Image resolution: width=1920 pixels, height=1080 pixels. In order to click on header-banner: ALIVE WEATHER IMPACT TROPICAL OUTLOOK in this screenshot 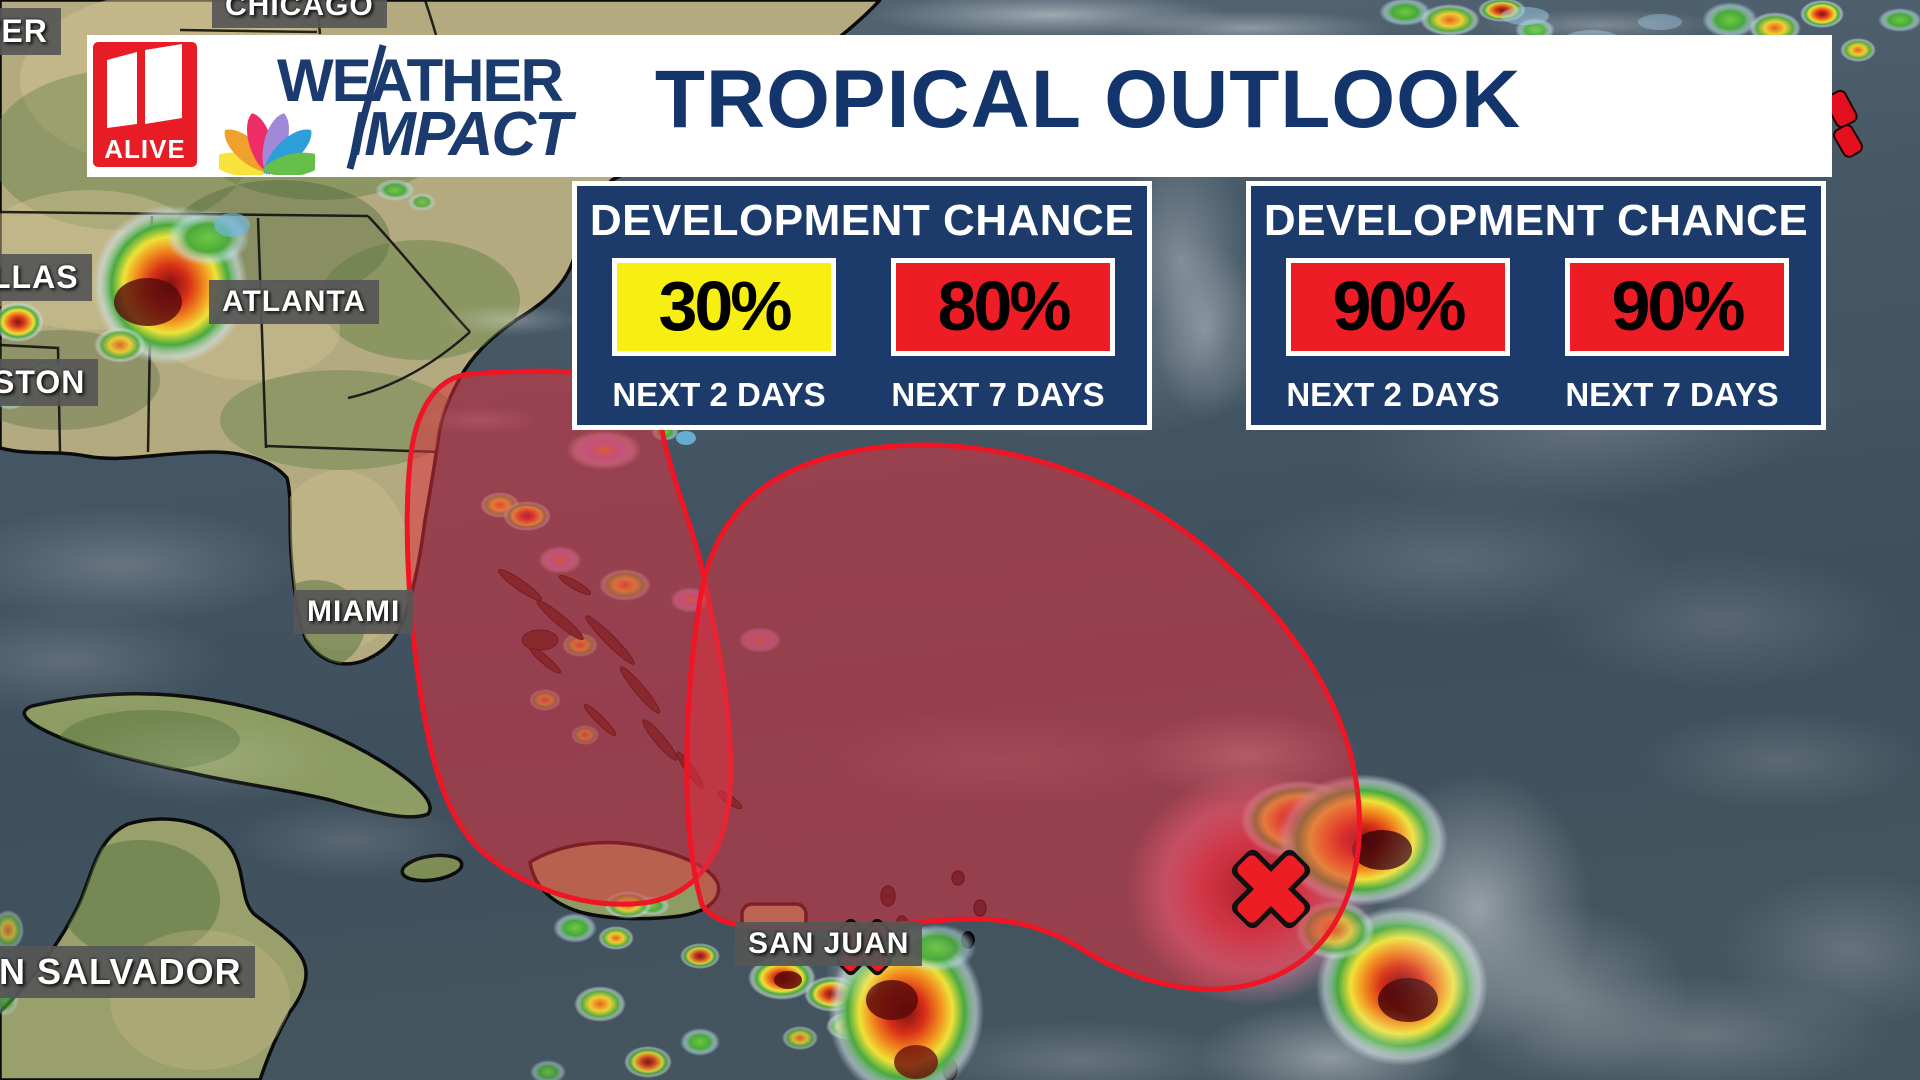, I will do `click(959, 106)`.